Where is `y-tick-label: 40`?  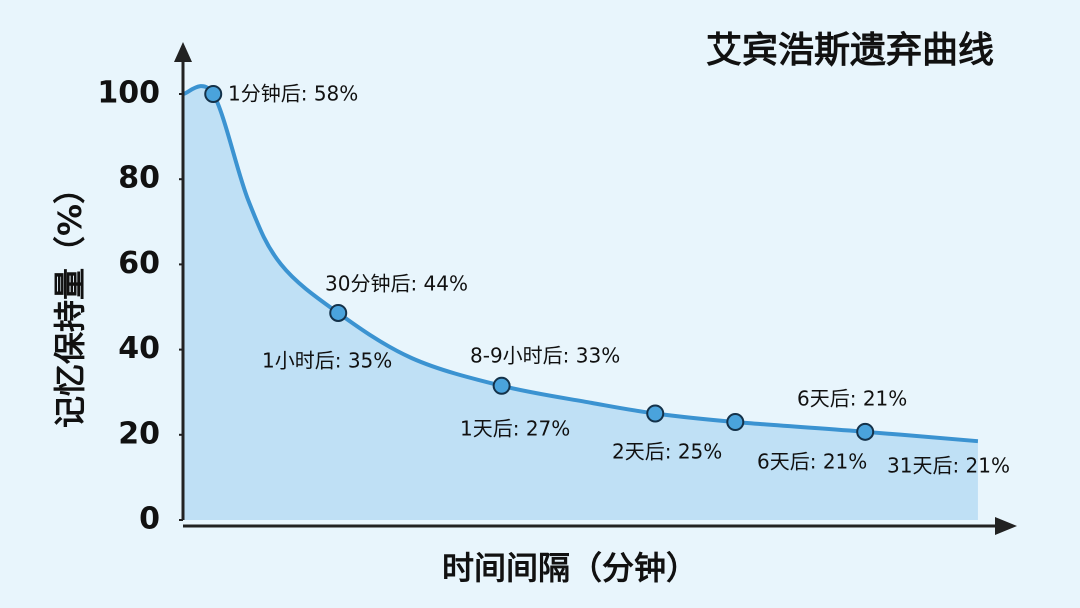 y-tick-label: 40 is located at coordinates (139, 348).